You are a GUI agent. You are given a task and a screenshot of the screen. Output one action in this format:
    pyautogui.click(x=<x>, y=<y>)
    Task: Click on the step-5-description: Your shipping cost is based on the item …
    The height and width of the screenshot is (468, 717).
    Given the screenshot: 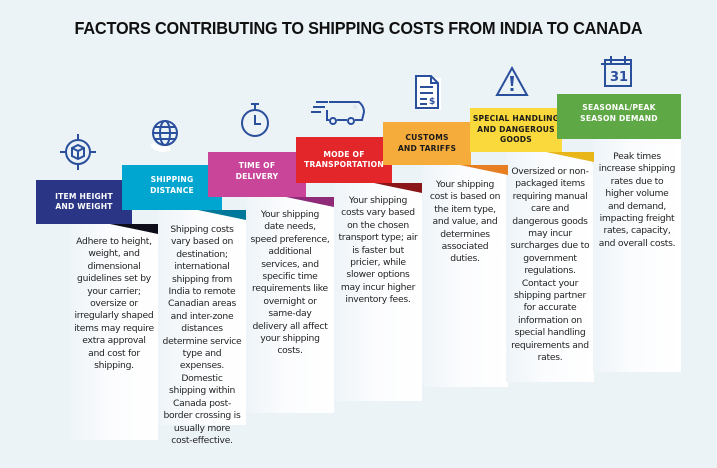 What is the action you would take?
    pyautogui.click(x=465, y=222)
    